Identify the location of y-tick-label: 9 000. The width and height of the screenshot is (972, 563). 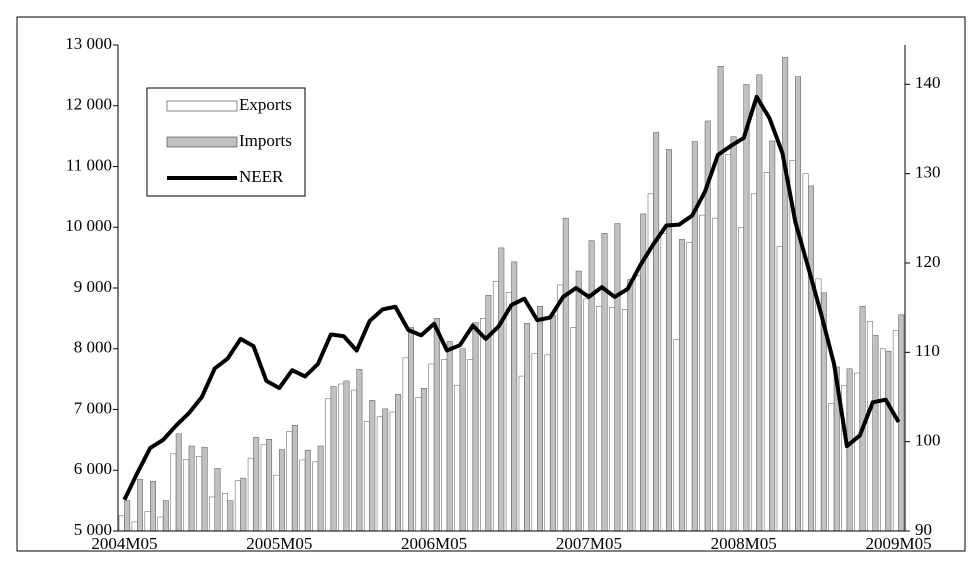
(93, 286).